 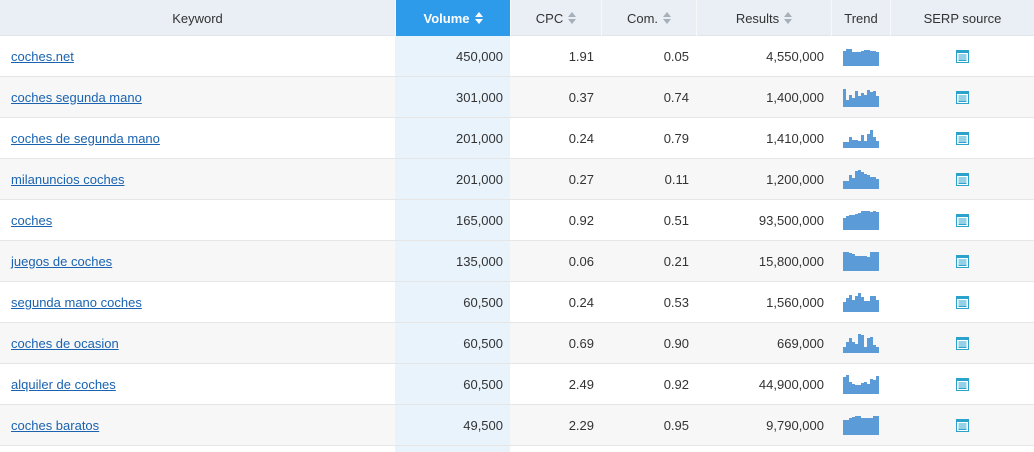 What do you see at coordinates (648, 179) in the screenshot?
I see `competition-cell: 0.11` at bounding box center [648, 179].